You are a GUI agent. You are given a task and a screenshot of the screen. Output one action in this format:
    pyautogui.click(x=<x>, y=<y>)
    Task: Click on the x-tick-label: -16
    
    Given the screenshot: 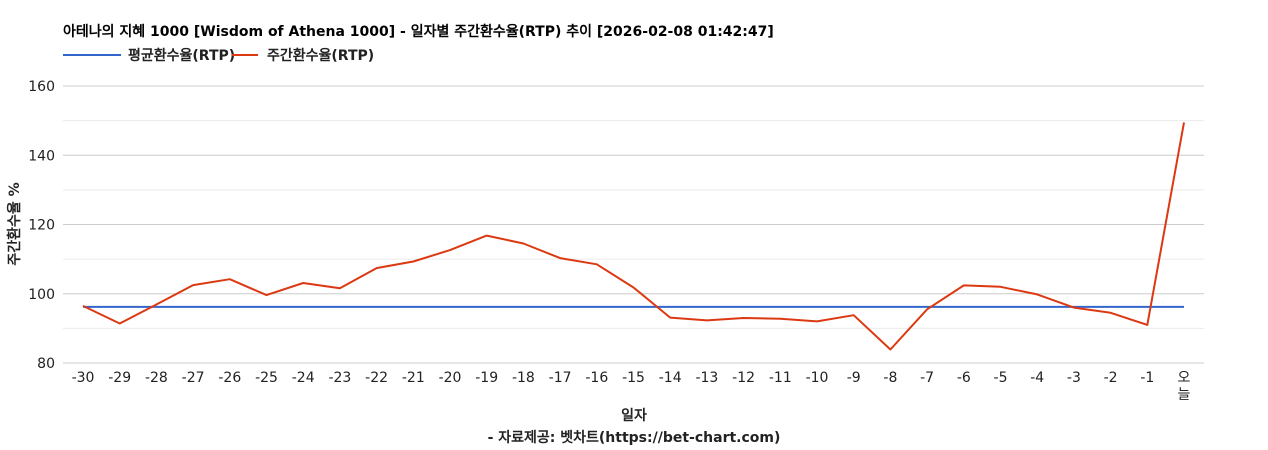 What is the action you would take?
    pyautogui.click(x=596, y=378)
    